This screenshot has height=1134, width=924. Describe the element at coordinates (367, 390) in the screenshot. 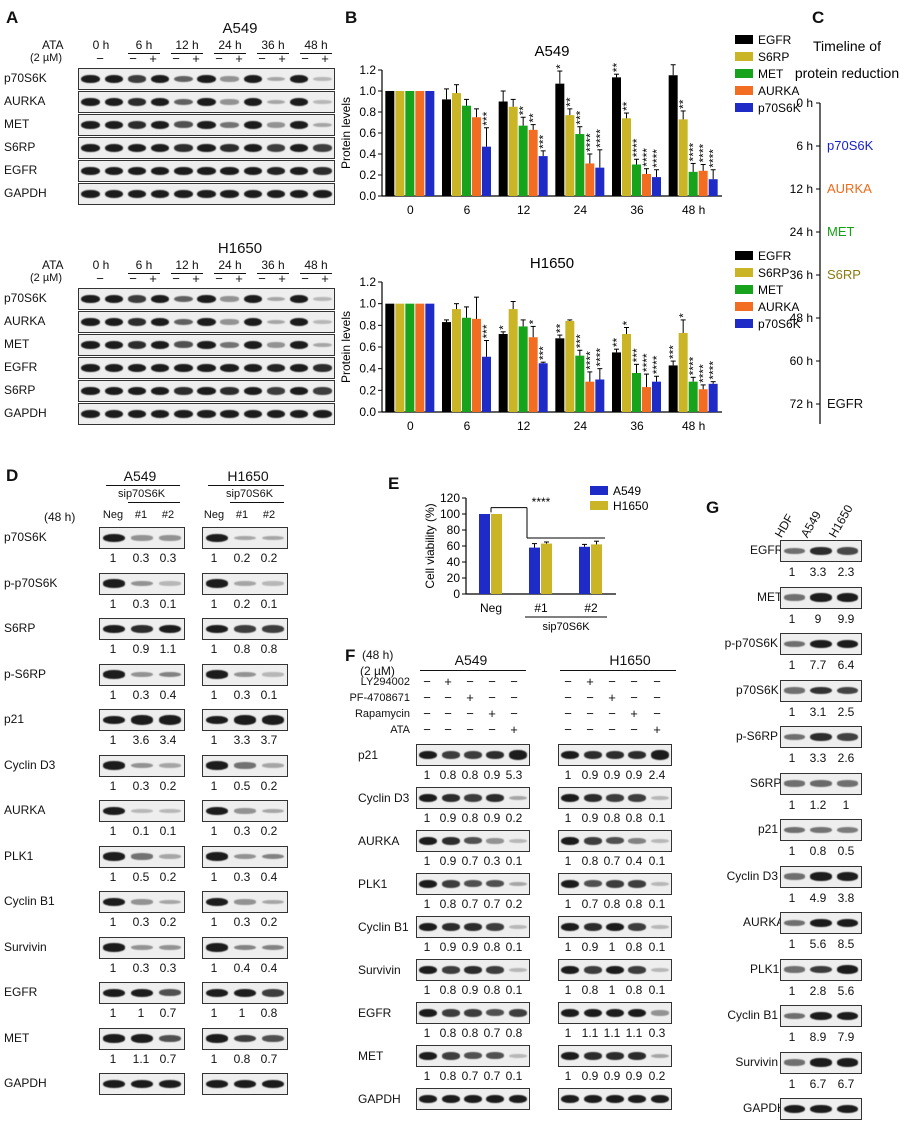

I see `y-tick-label: 0.2` at that location.